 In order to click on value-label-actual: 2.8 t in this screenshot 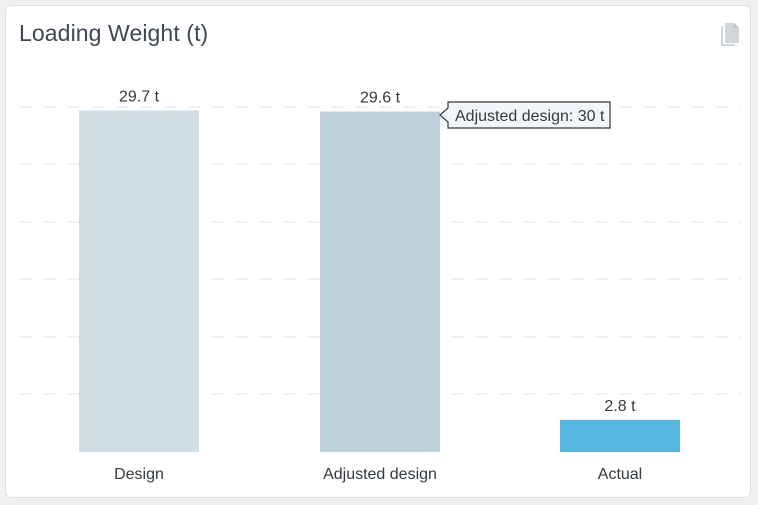, I will do `click(620, 406)`.